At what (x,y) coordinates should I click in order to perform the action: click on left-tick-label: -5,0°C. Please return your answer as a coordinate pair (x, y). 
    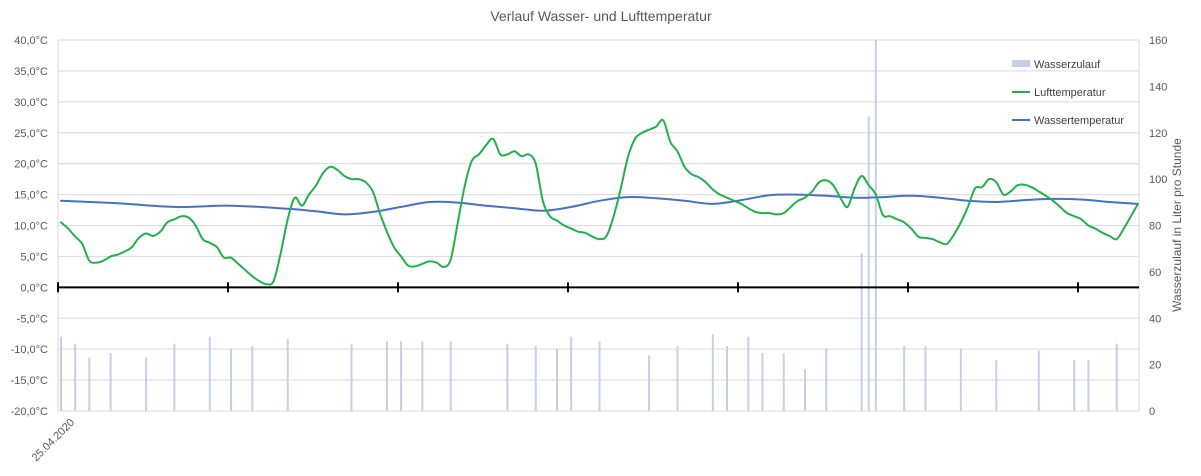
    Looking at the image, I should click on (32, 319).